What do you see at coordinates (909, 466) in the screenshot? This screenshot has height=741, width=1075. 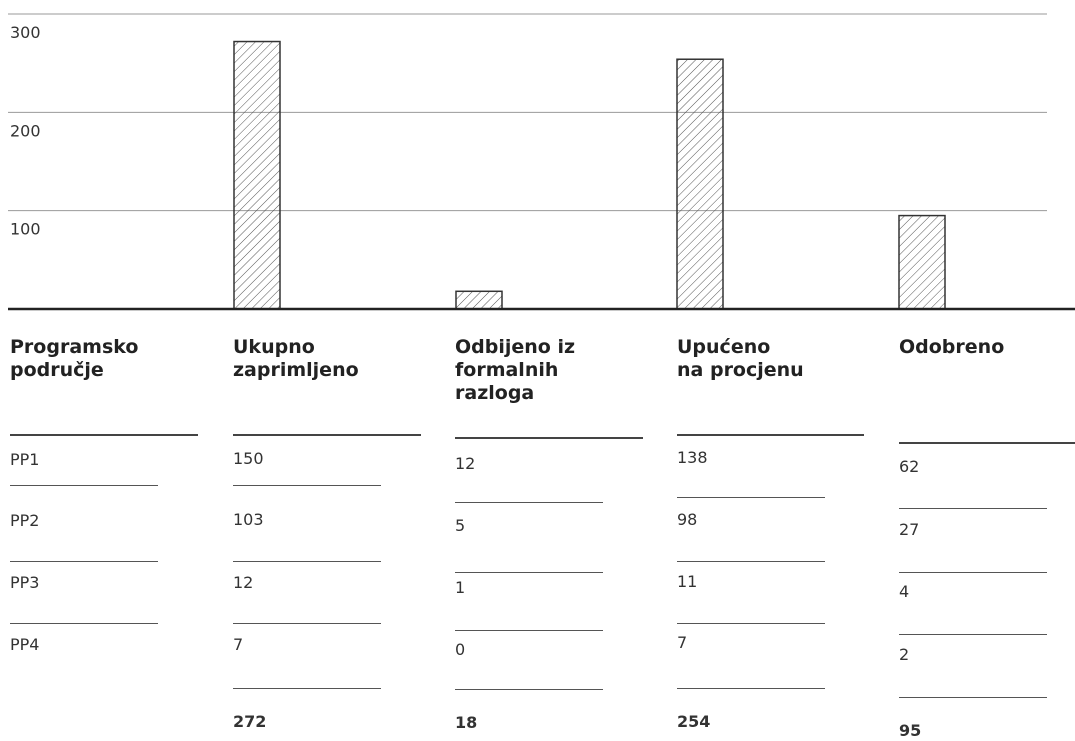 I see `table-cell: 62` at bounding box center [909, 466].